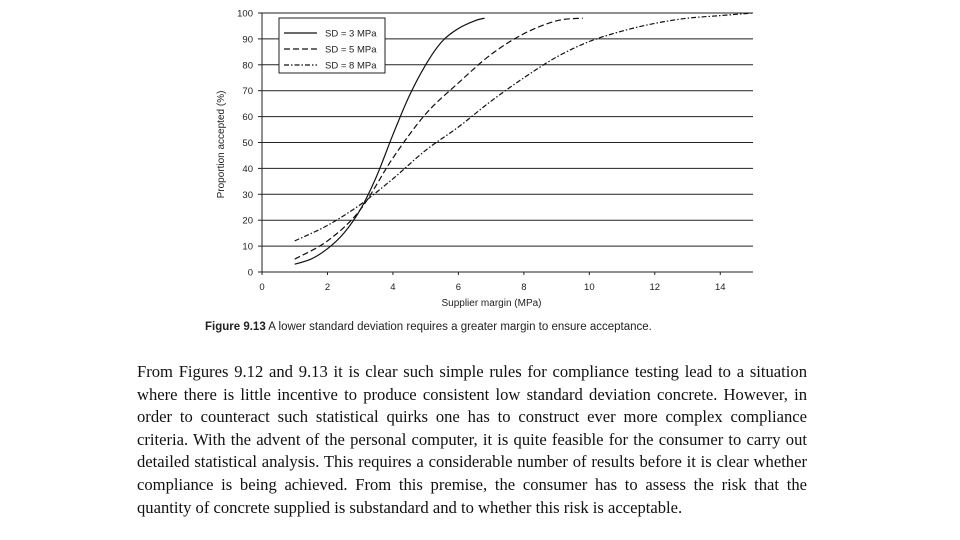  Describe the element at coordinates (250, 273) in the screenshot. I see `y-tick-label: 0` at that location.